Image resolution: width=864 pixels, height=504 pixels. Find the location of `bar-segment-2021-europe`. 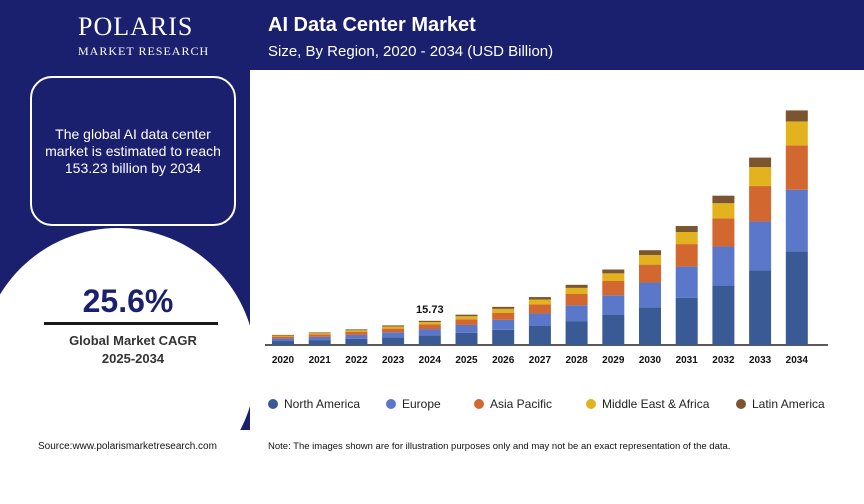

bar-segment-2021-europe is located at coordinates (319, 338).